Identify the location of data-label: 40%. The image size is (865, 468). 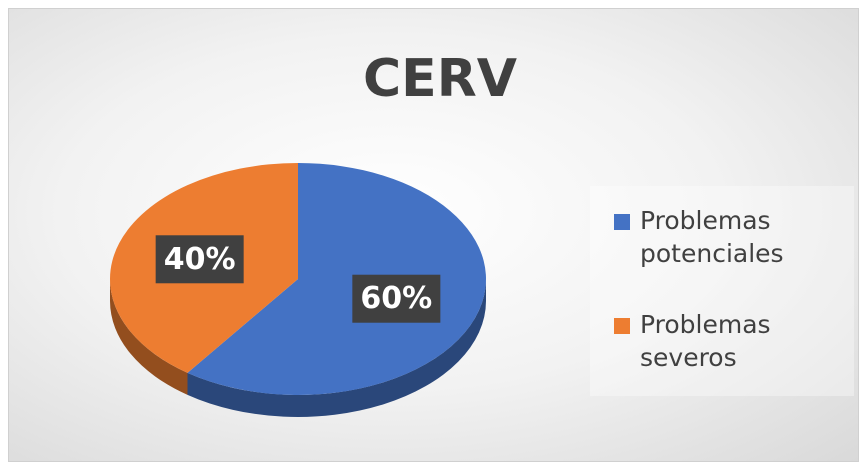
(200, 259).